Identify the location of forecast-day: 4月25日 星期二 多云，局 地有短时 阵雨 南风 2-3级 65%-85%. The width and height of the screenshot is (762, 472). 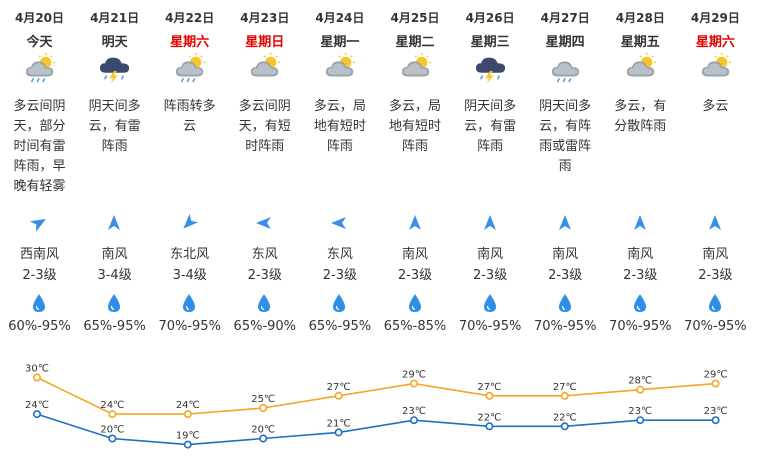
(415, 172).